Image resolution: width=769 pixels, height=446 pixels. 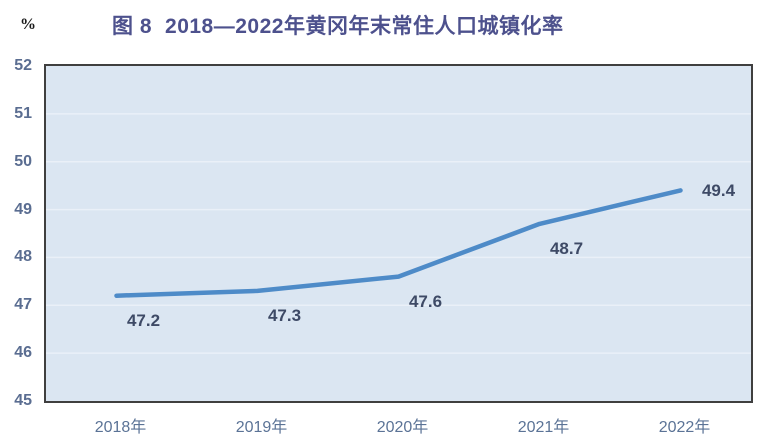 What do you see at coordinates (16, 233) in the screenshot?
I see `y-axis: 45 46 47 48 49 50 51 52` at bounding box center [16, 233].